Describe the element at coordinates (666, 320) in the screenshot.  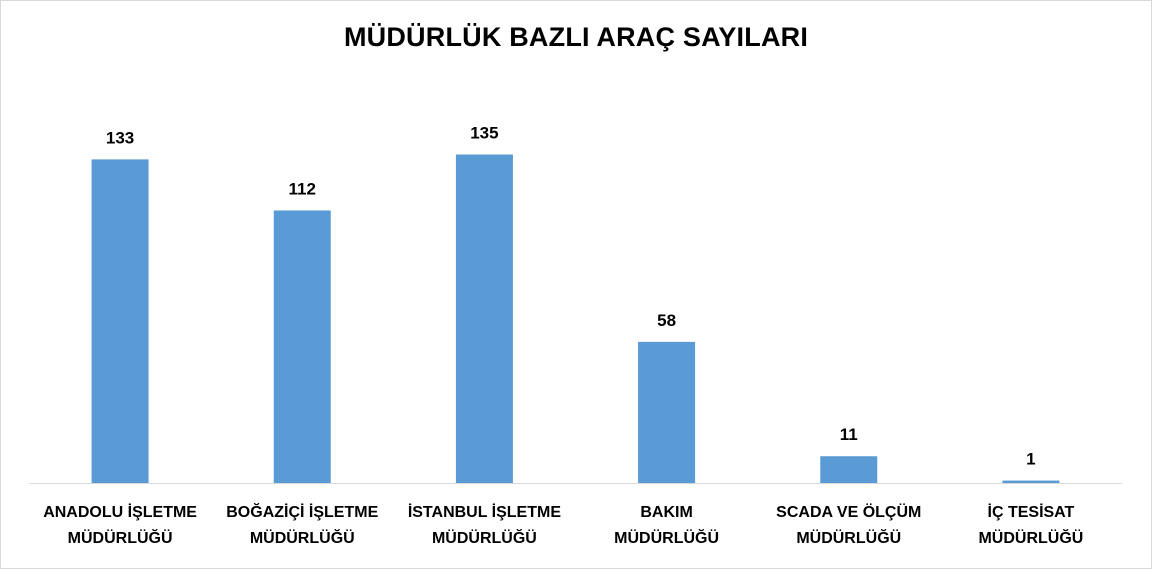
I see `data-label: 58` at that location.